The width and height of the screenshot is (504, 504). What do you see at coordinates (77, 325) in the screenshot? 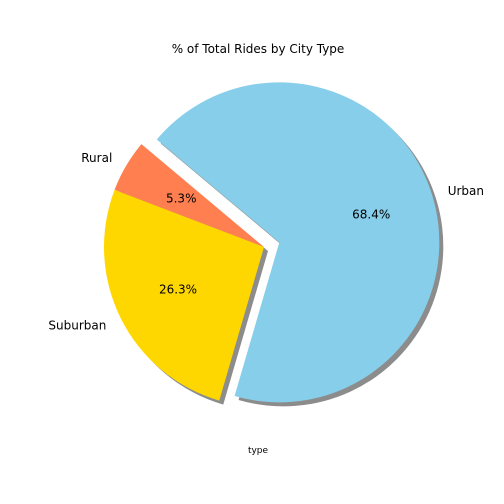
I see `slice-label-suburban: Suburban` at bounding box center [77, 325].